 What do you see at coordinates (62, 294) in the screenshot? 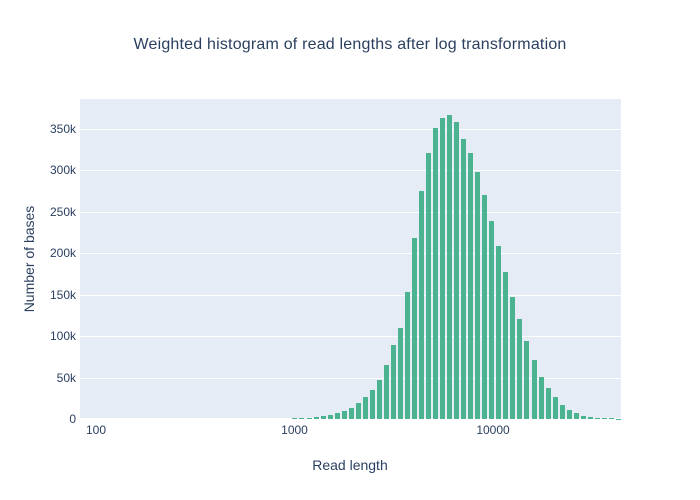
I see `y-tick-label: 150k` at bounding box center [62, 294].